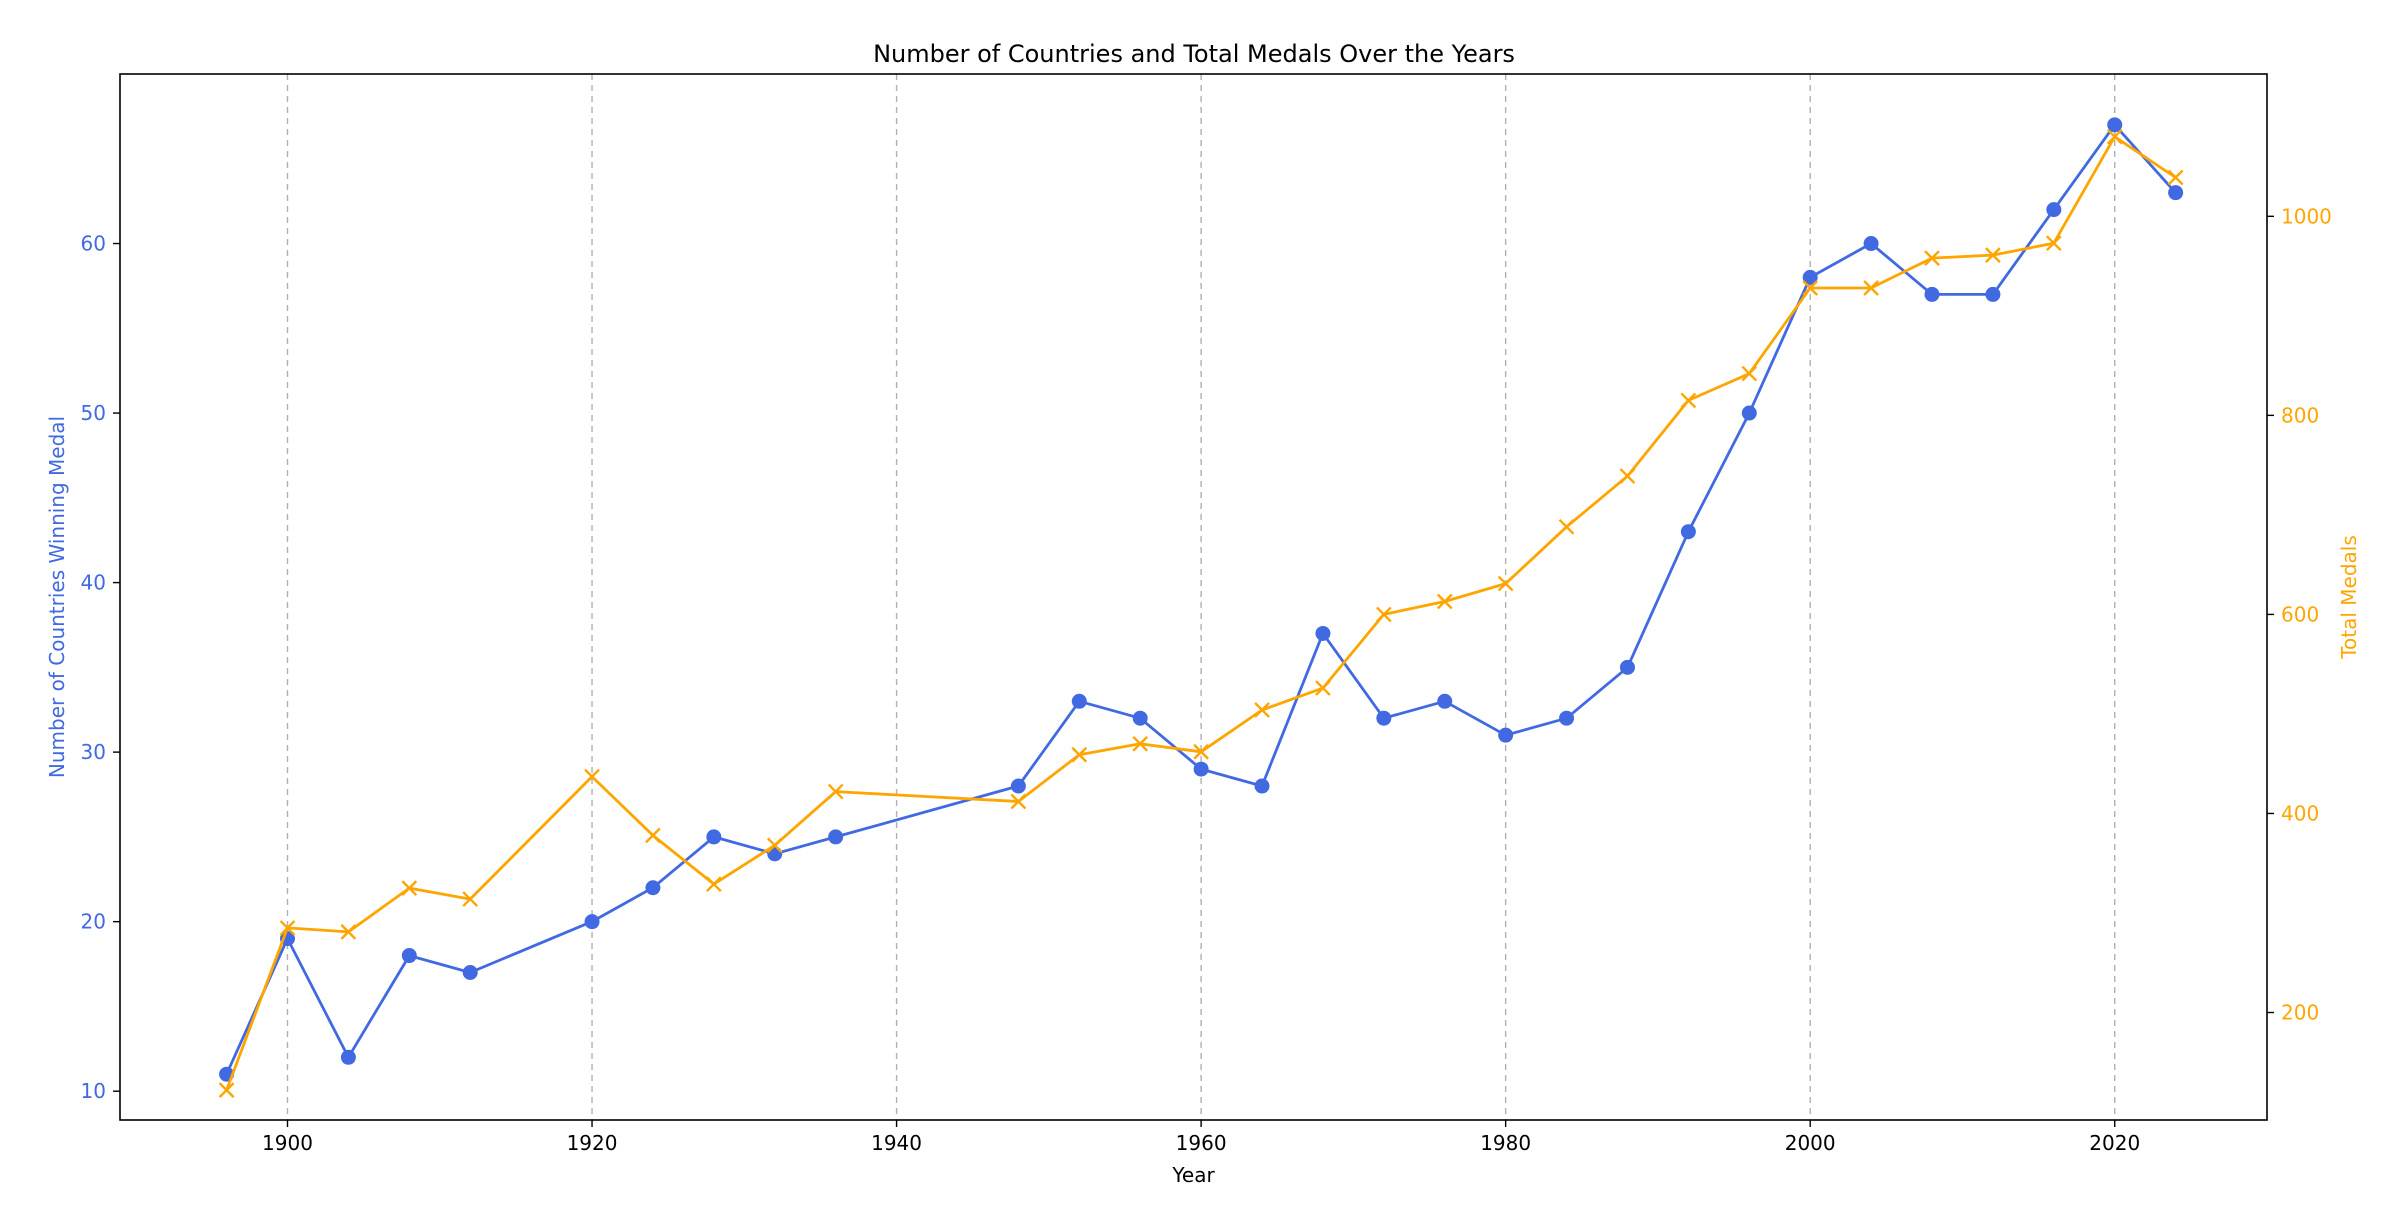 The image size is (2389, 1212). I want to click on x-tick-label: 1960, so click(1201, 1143).